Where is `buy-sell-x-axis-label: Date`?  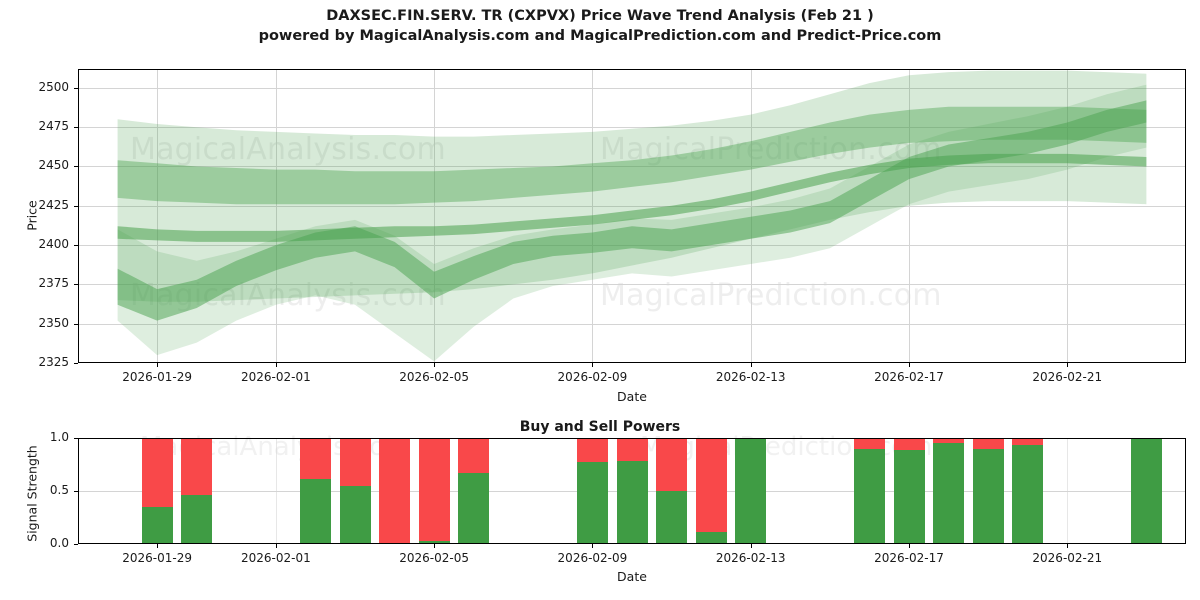
buy-sell-x-axis-label: Date is located at coordinates (632, 576).